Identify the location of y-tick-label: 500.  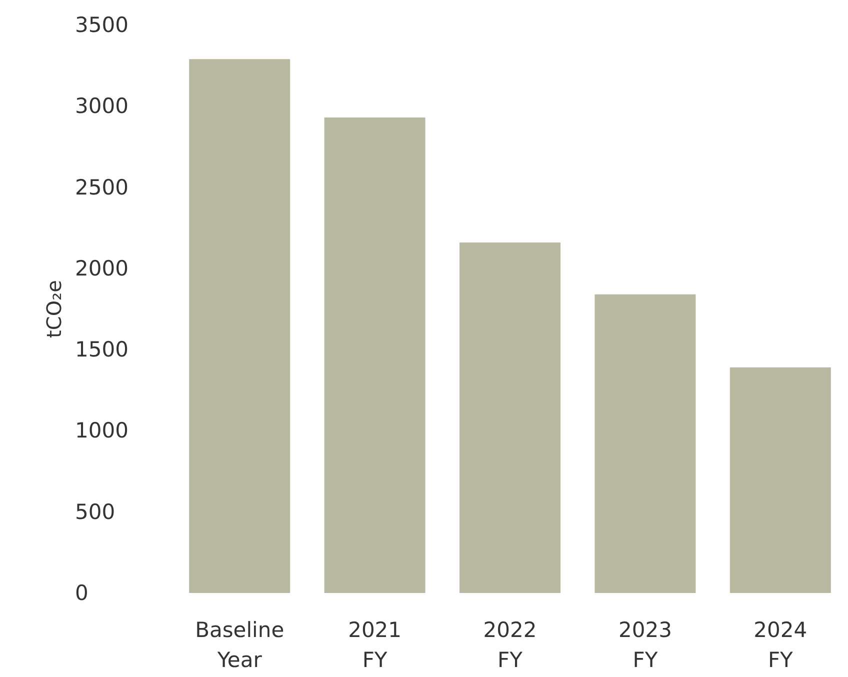
(95, 512).